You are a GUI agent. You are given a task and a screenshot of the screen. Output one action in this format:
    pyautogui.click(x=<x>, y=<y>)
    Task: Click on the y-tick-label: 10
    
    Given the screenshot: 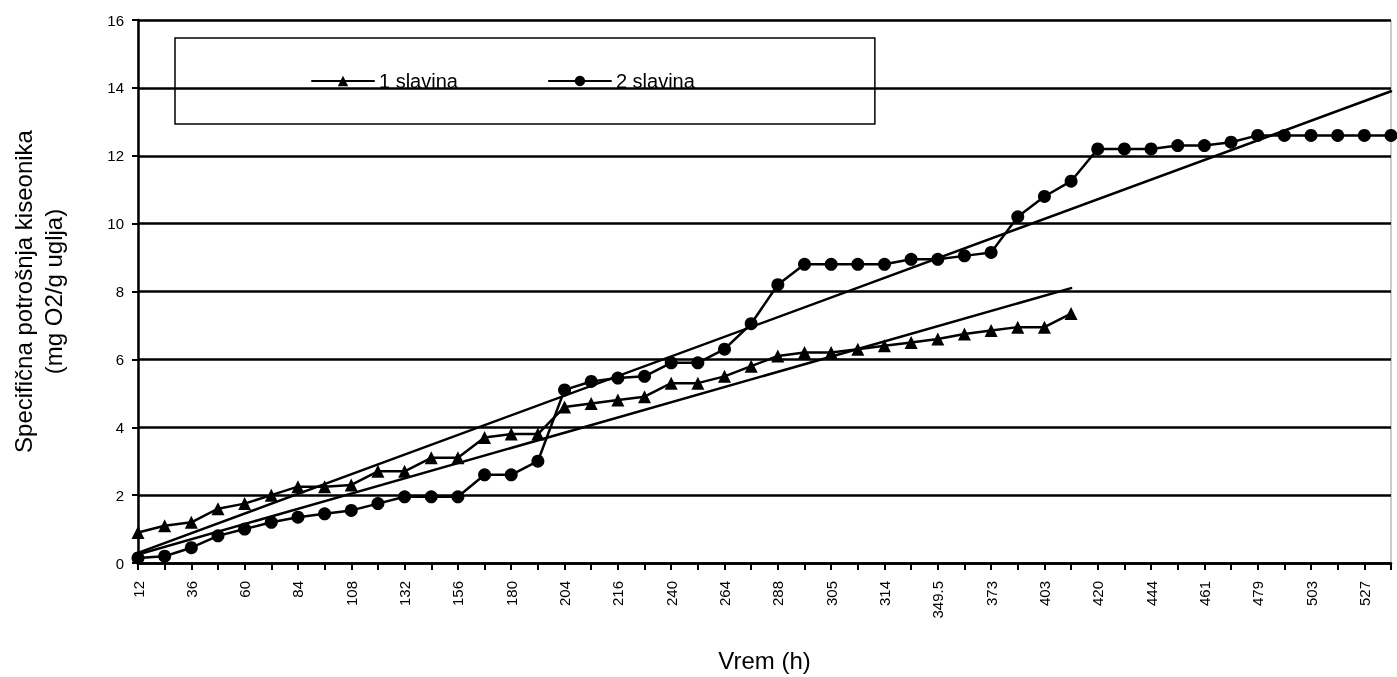 What is the action you would take?
    pyautogui.click(x=115, y=224)
    